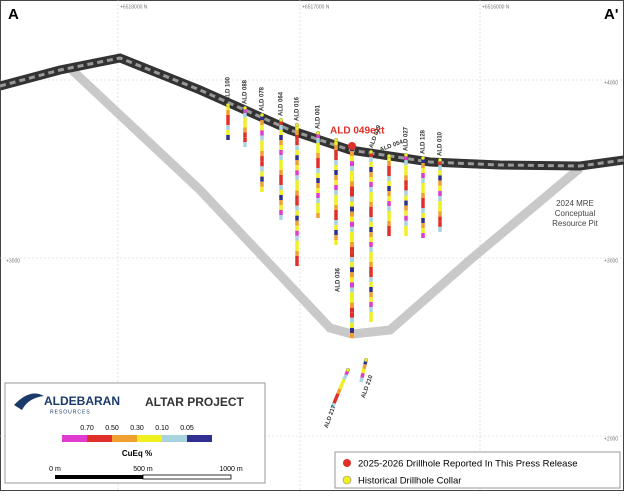  Describe the element at coordinates (29, 401) in the screenshot. I see `logo` at that location.